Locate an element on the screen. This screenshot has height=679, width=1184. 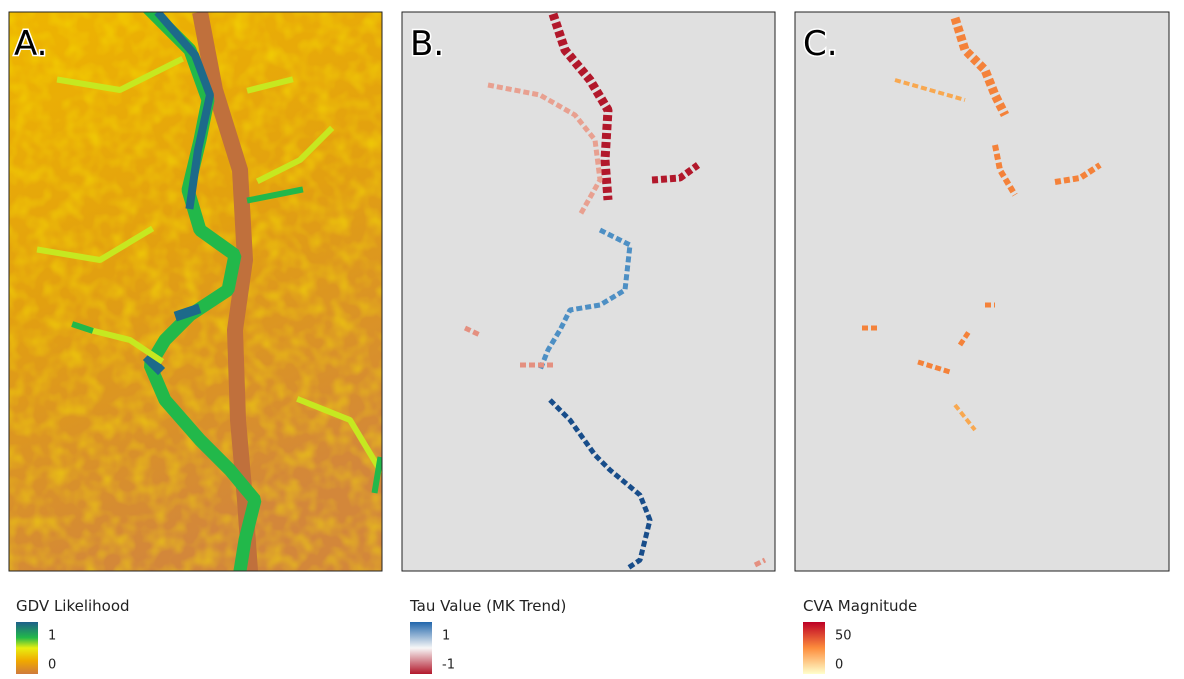
panel-label: C. is located at coordinates (820, 44).